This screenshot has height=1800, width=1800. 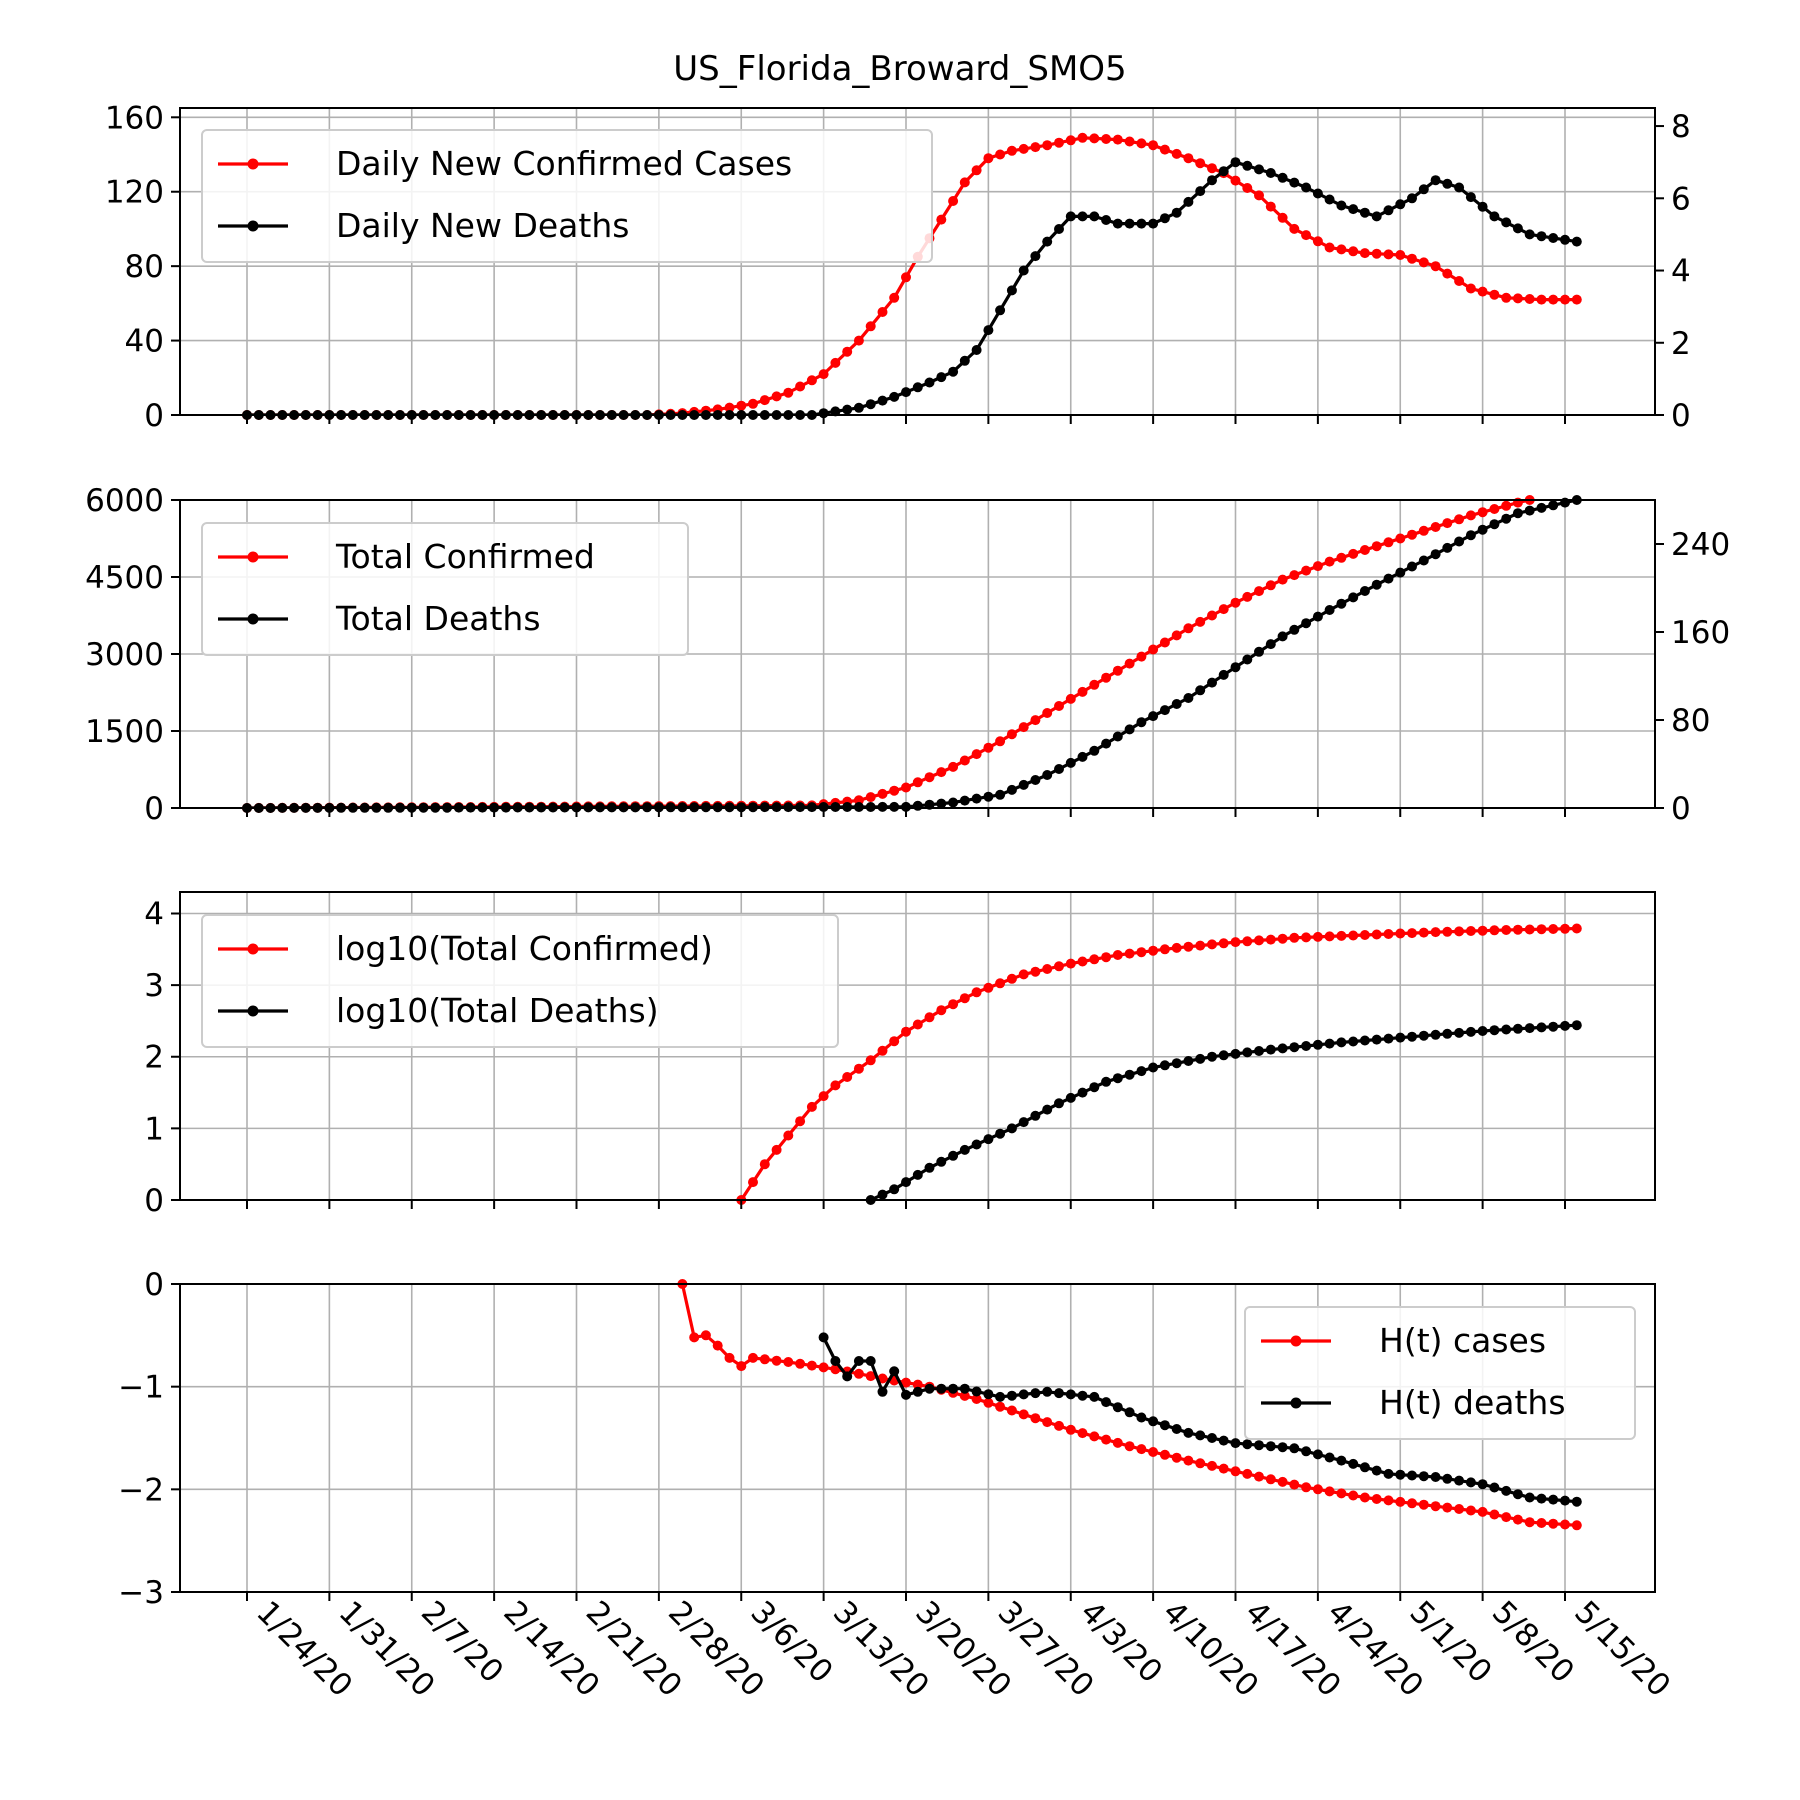 What do you see at coordinates (1681, 809) in the screenshot?
I see `right-tick-label: 0` at bounding box center [1681, 809].